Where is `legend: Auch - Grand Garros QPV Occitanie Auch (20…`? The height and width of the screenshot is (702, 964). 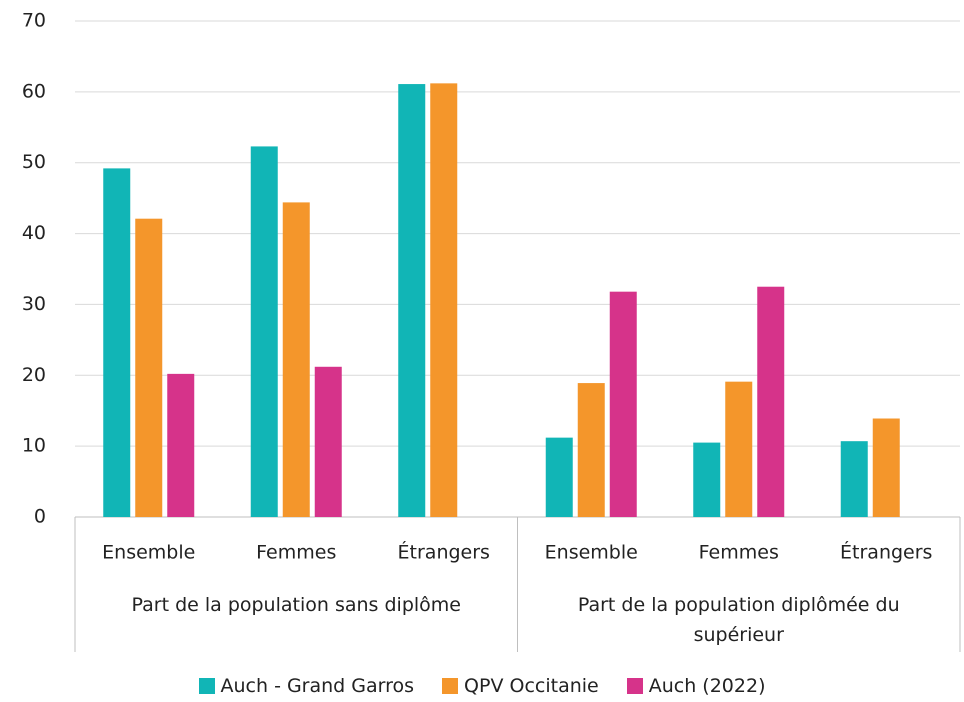 legend: Auch - Grand Garros QPV Occitanie Auch (20… is located at coordinates (482, 686).